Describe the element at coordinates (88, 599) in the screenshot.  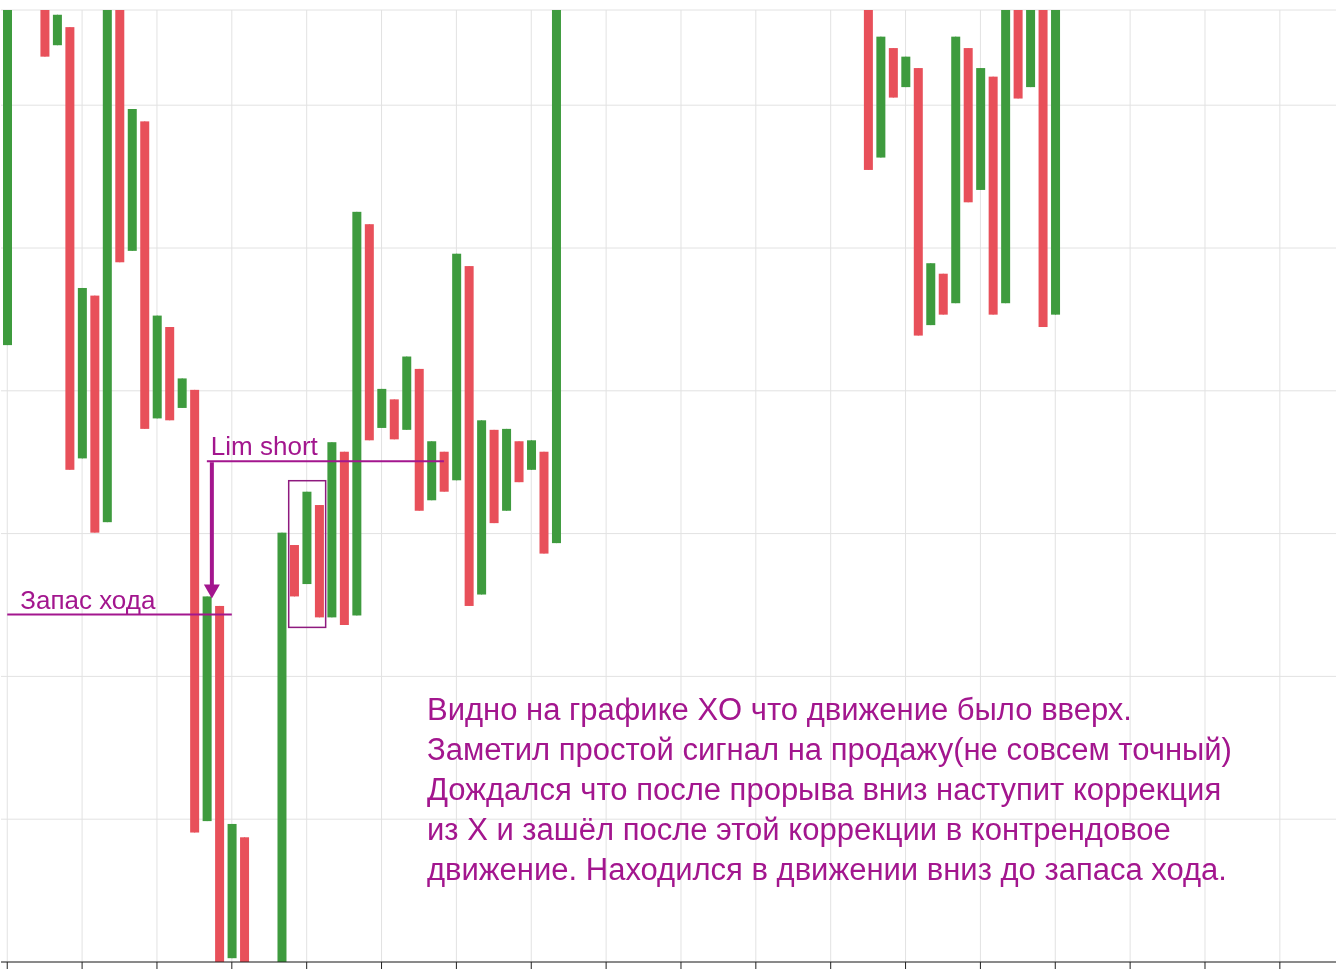
I see `ref-line-label: Запас хода` at that location.